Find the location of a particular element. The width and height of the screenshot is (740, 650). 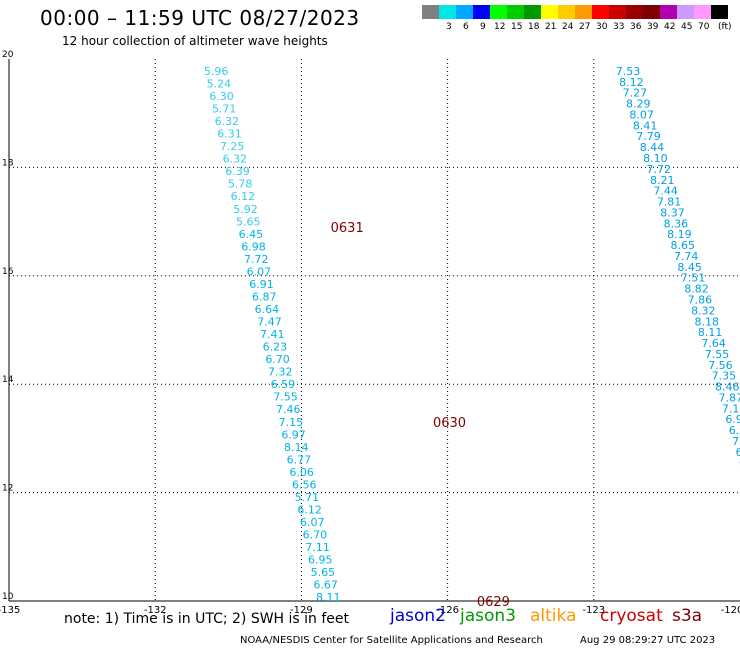

wave-height-value: 7.46 is located at coordinates (288, 409).